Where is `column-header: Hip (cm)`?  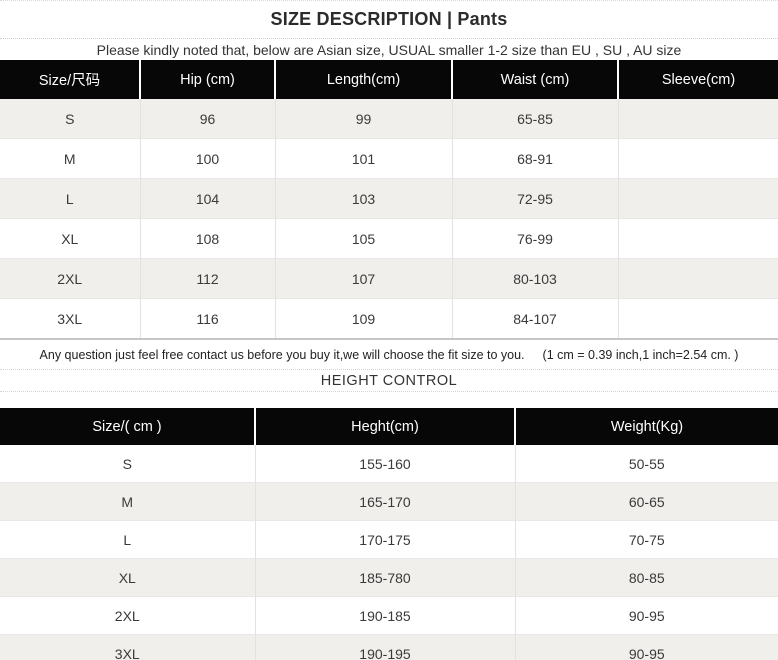
column-header: Hip (cm) is located at coordinates (207, 79).